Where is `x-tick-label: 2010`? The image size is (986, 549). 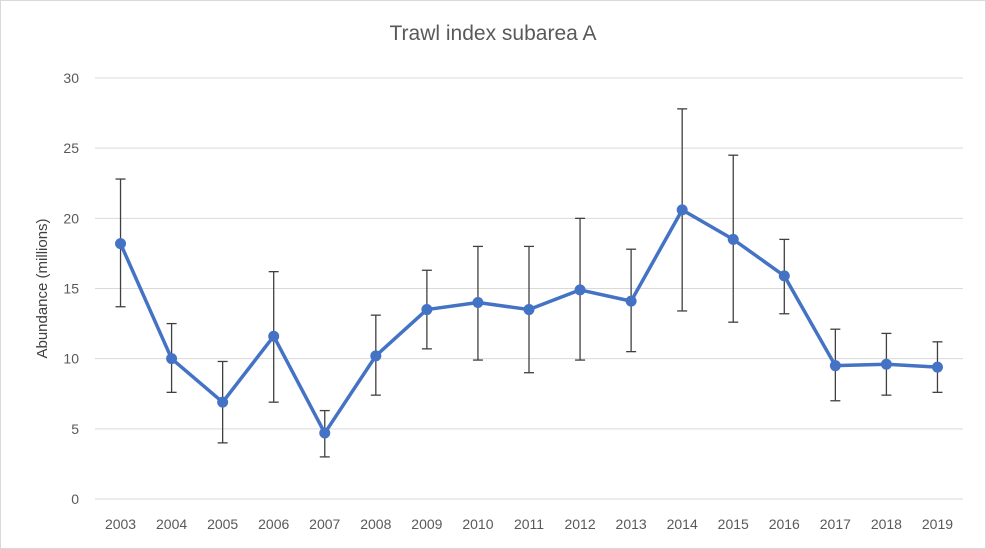
x-tick-label: 2010 is located at coordinates (477, 524).